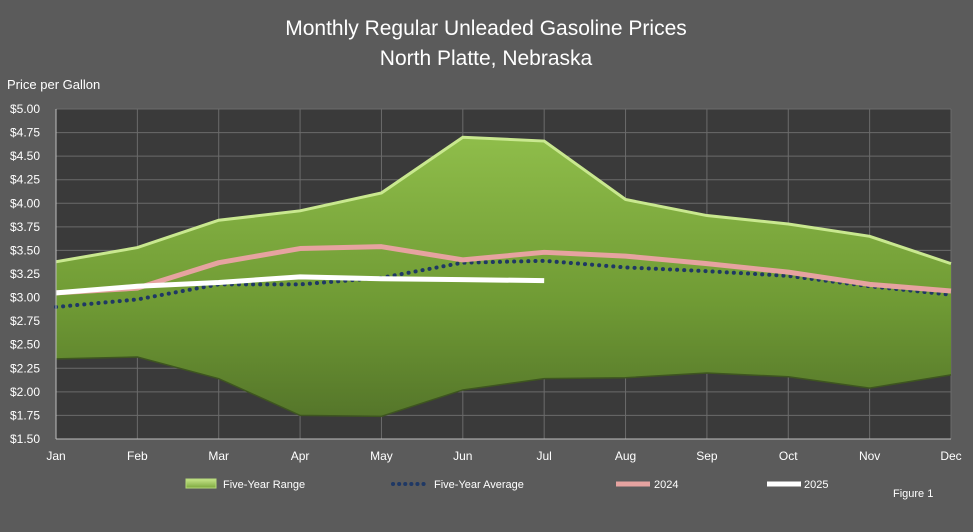 This screenshot has width=973, height=532. What do you see at coordinates (137, 456) in the screenshot?
I see `x-tick-label: Feb` at bounding box center [137, 456].